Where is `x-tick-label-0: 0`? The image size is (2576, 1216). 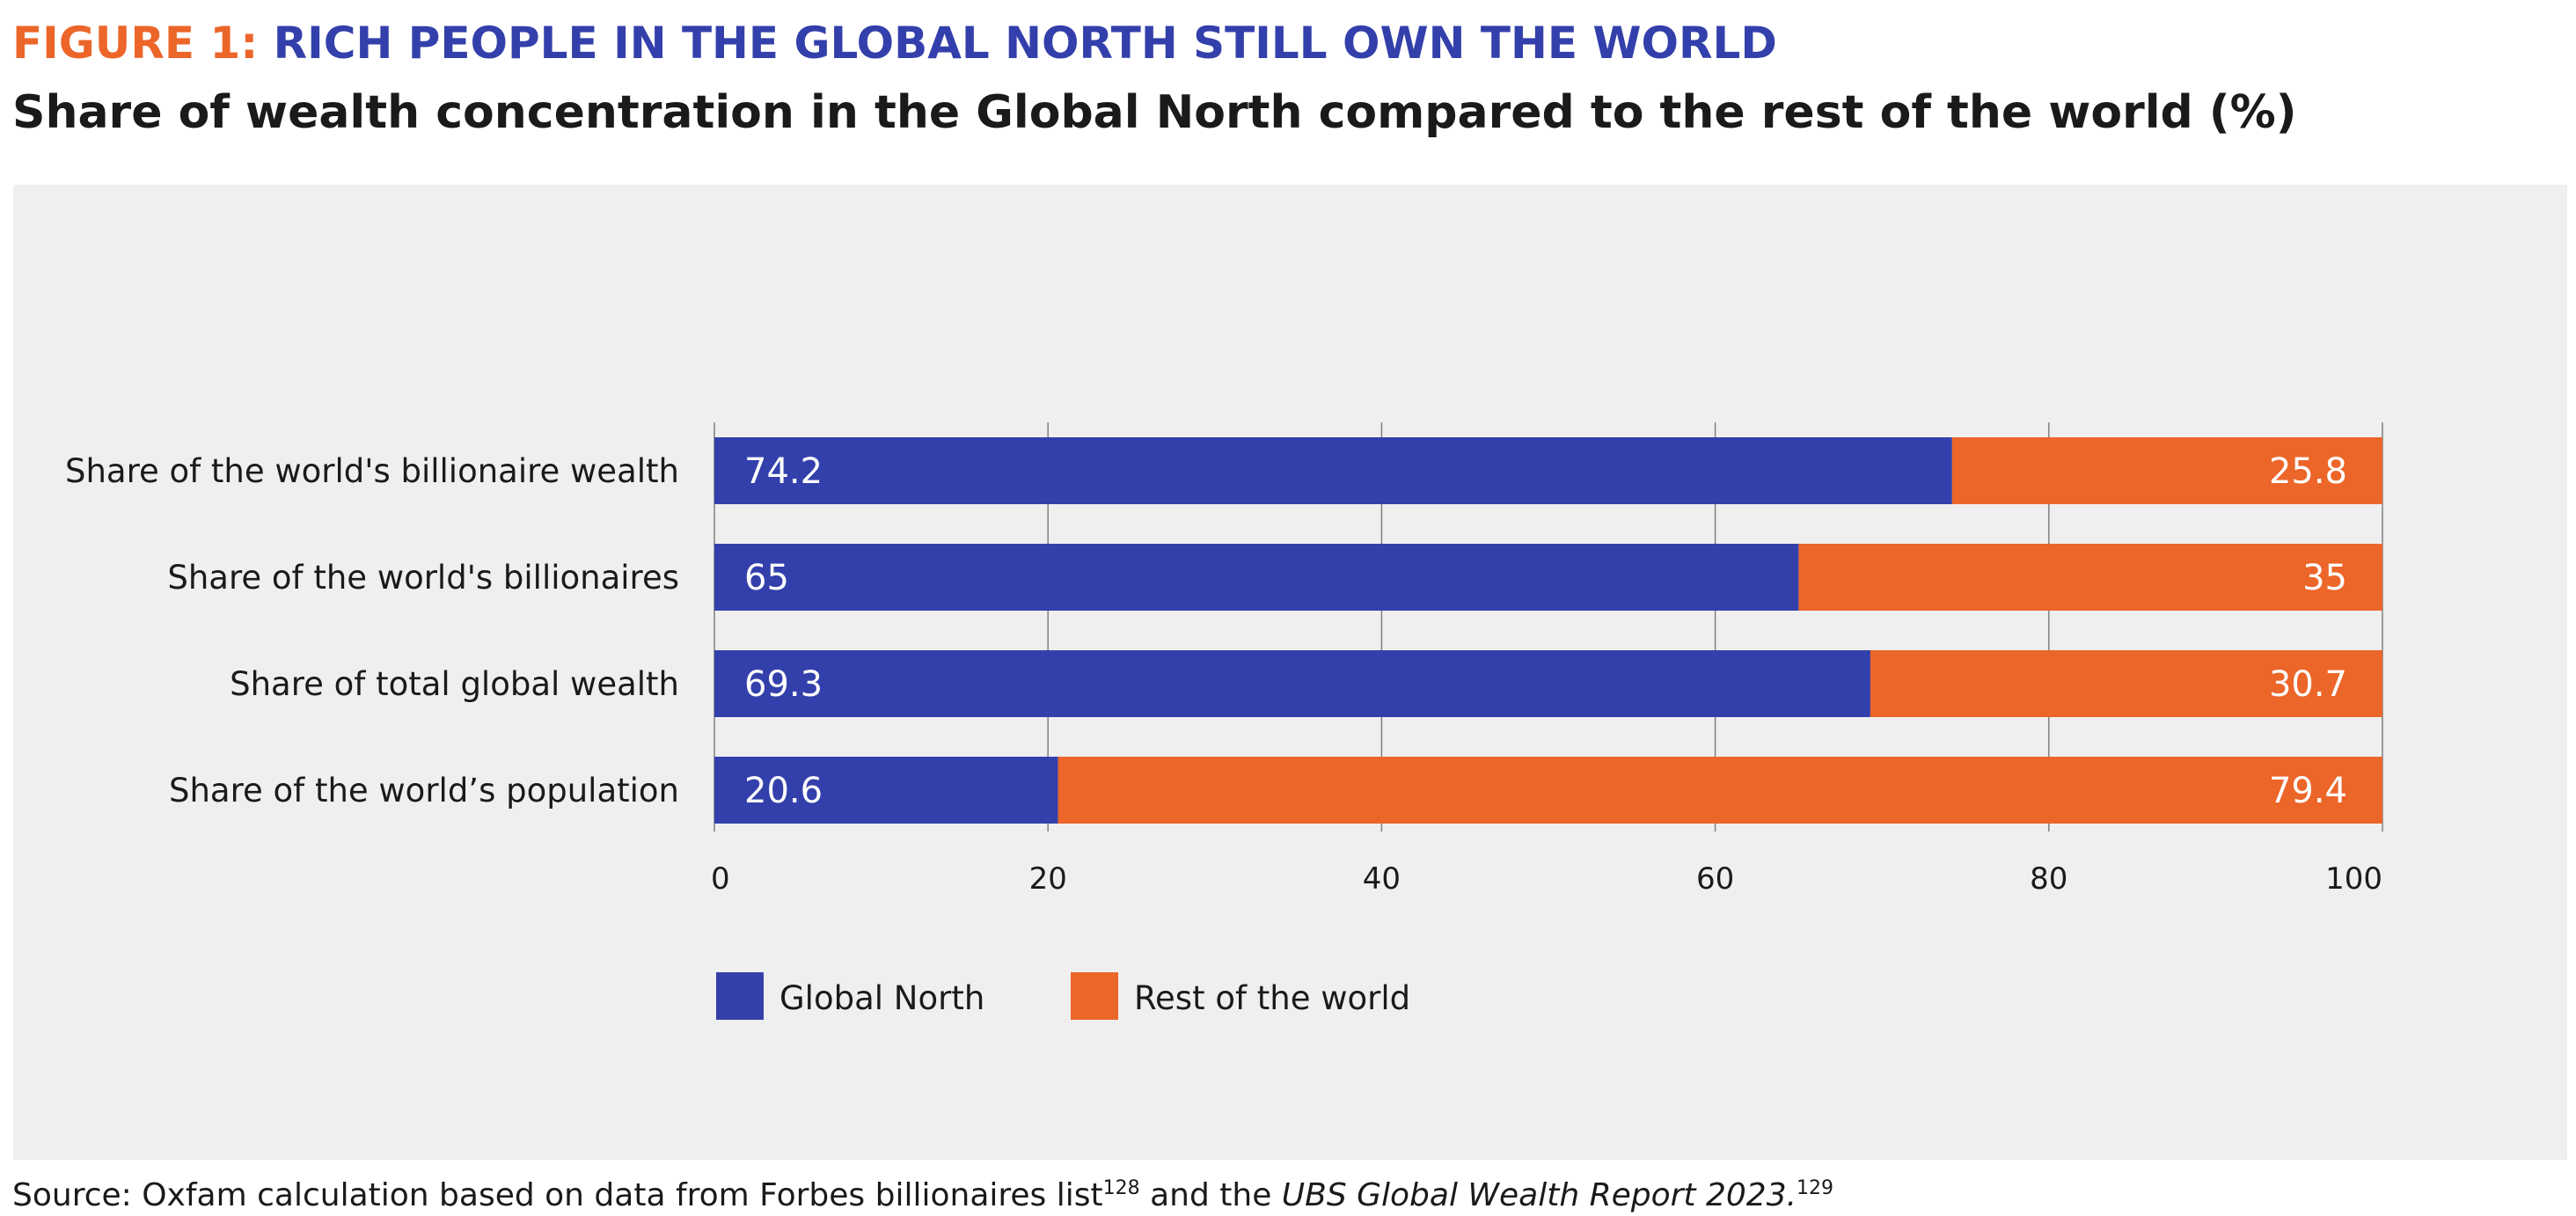
x-tick-label-0: 0 is located at coordinates (720, 879).